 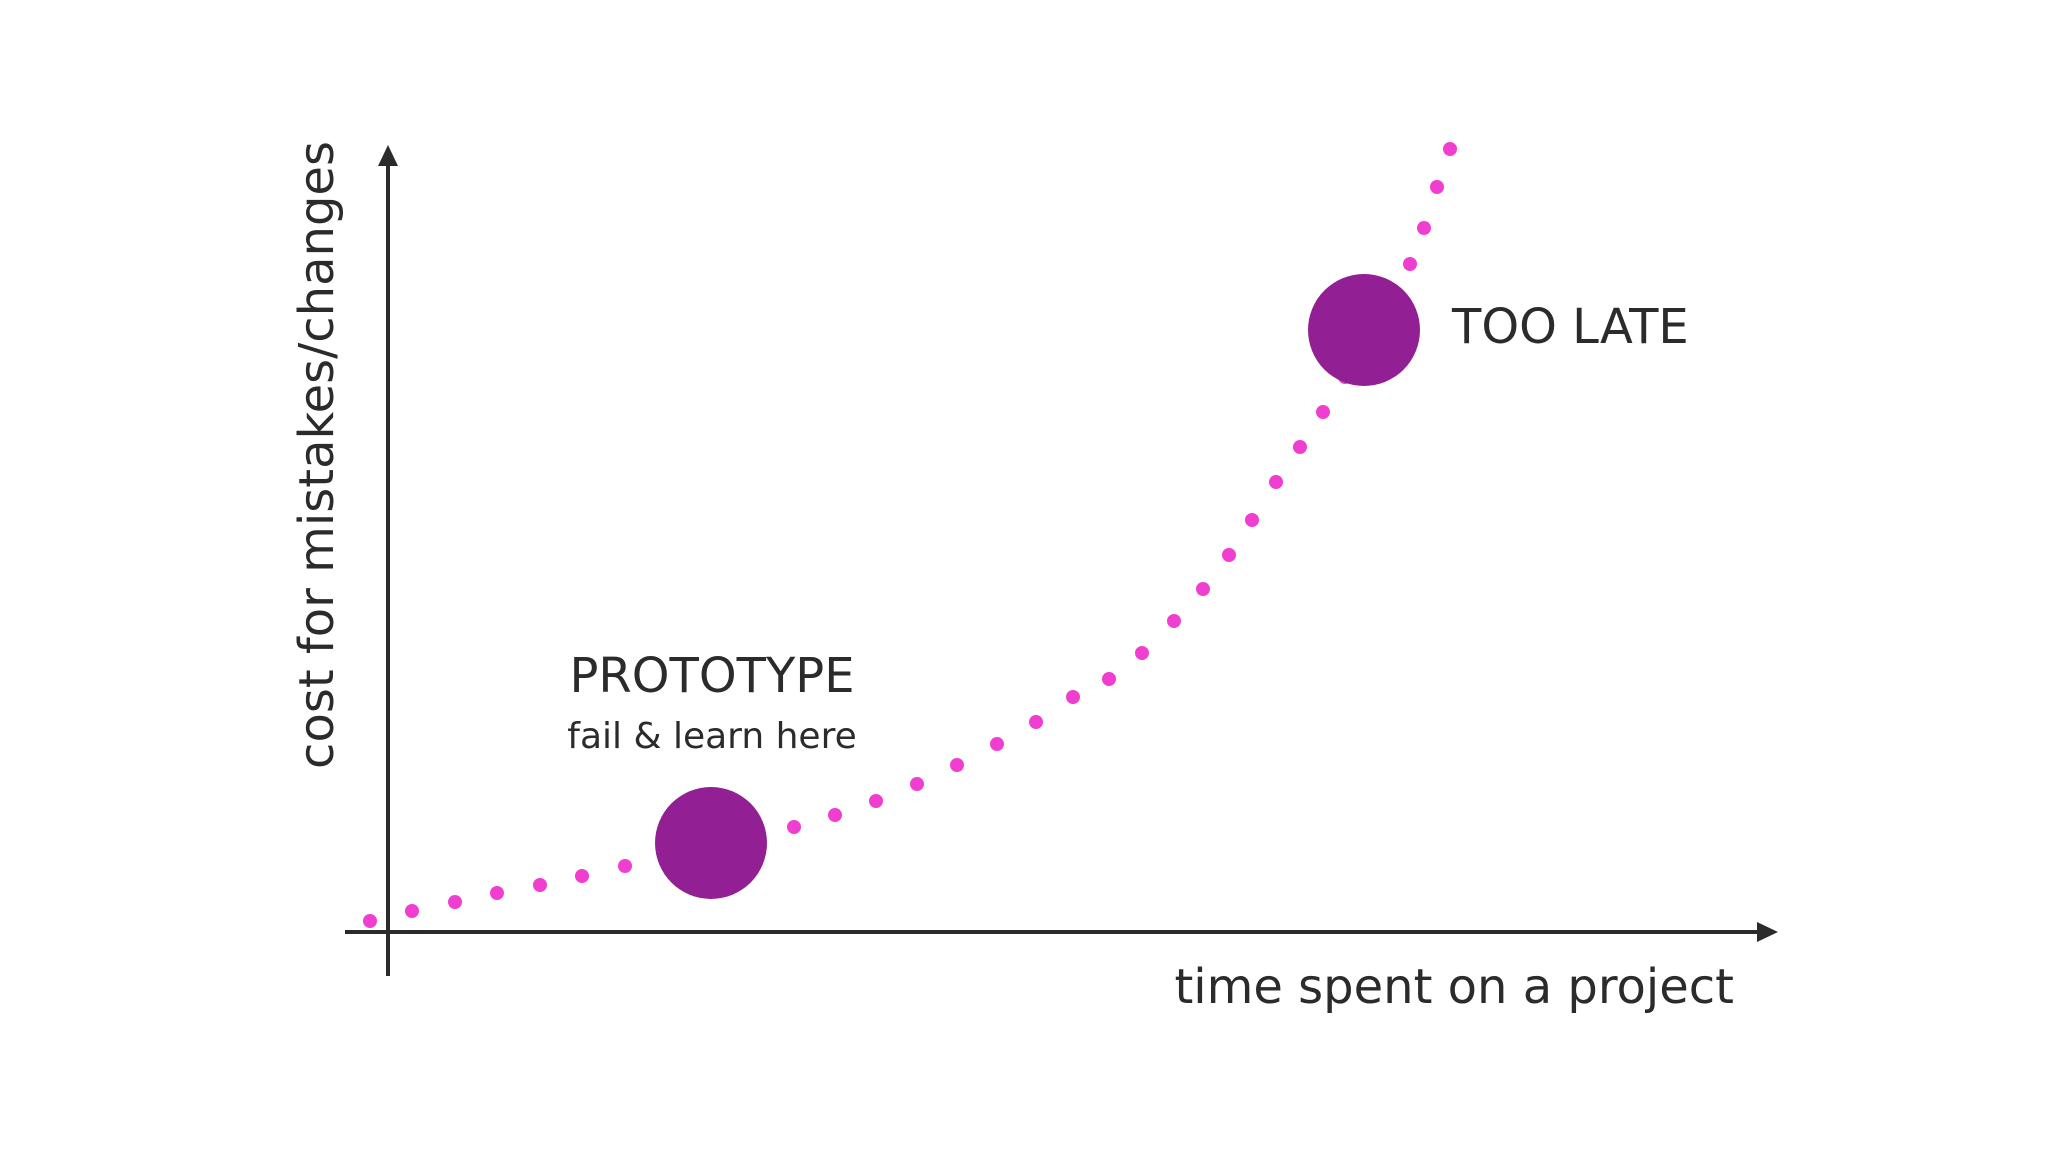 I want to click on too-late-title: TOO LATE, so click(x=1570, y=327).